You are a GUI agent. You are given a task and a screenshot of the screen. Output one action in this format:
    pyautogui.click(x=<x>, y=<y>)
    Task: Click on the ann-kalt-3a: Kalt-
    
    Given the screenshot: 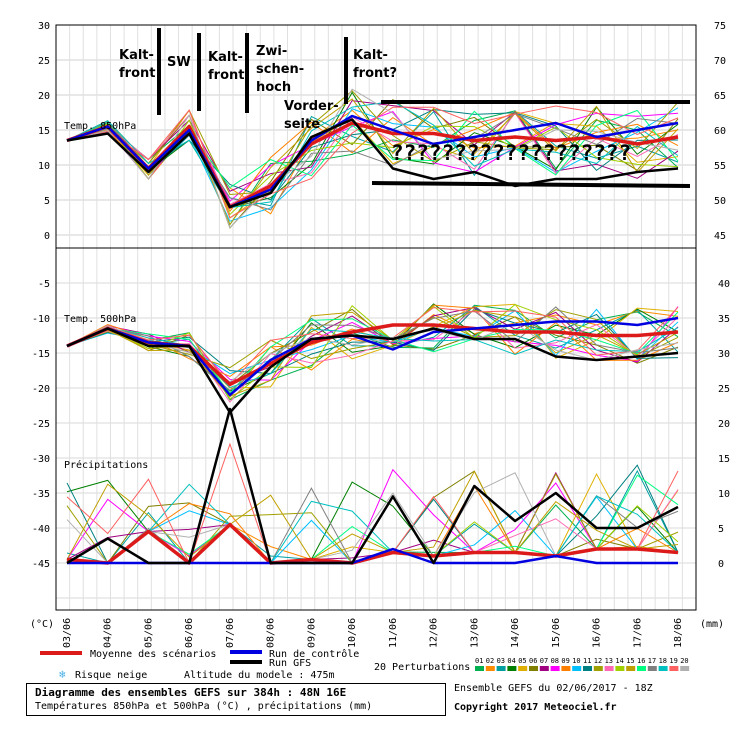 What is the action you would take?
    pyautogui.click(x=370, y=55)
    